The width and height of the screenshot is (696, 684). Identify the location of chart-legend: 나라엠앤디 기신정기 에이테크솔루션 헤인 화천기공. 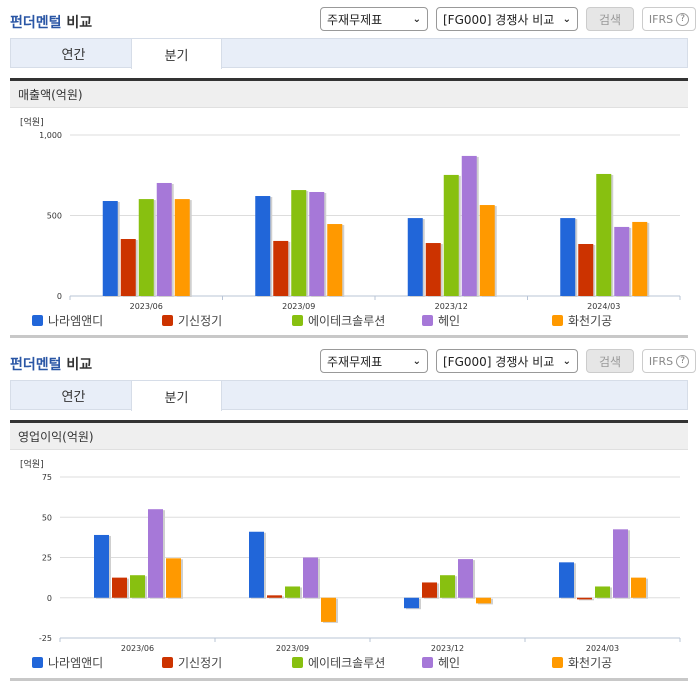
(349, 662).